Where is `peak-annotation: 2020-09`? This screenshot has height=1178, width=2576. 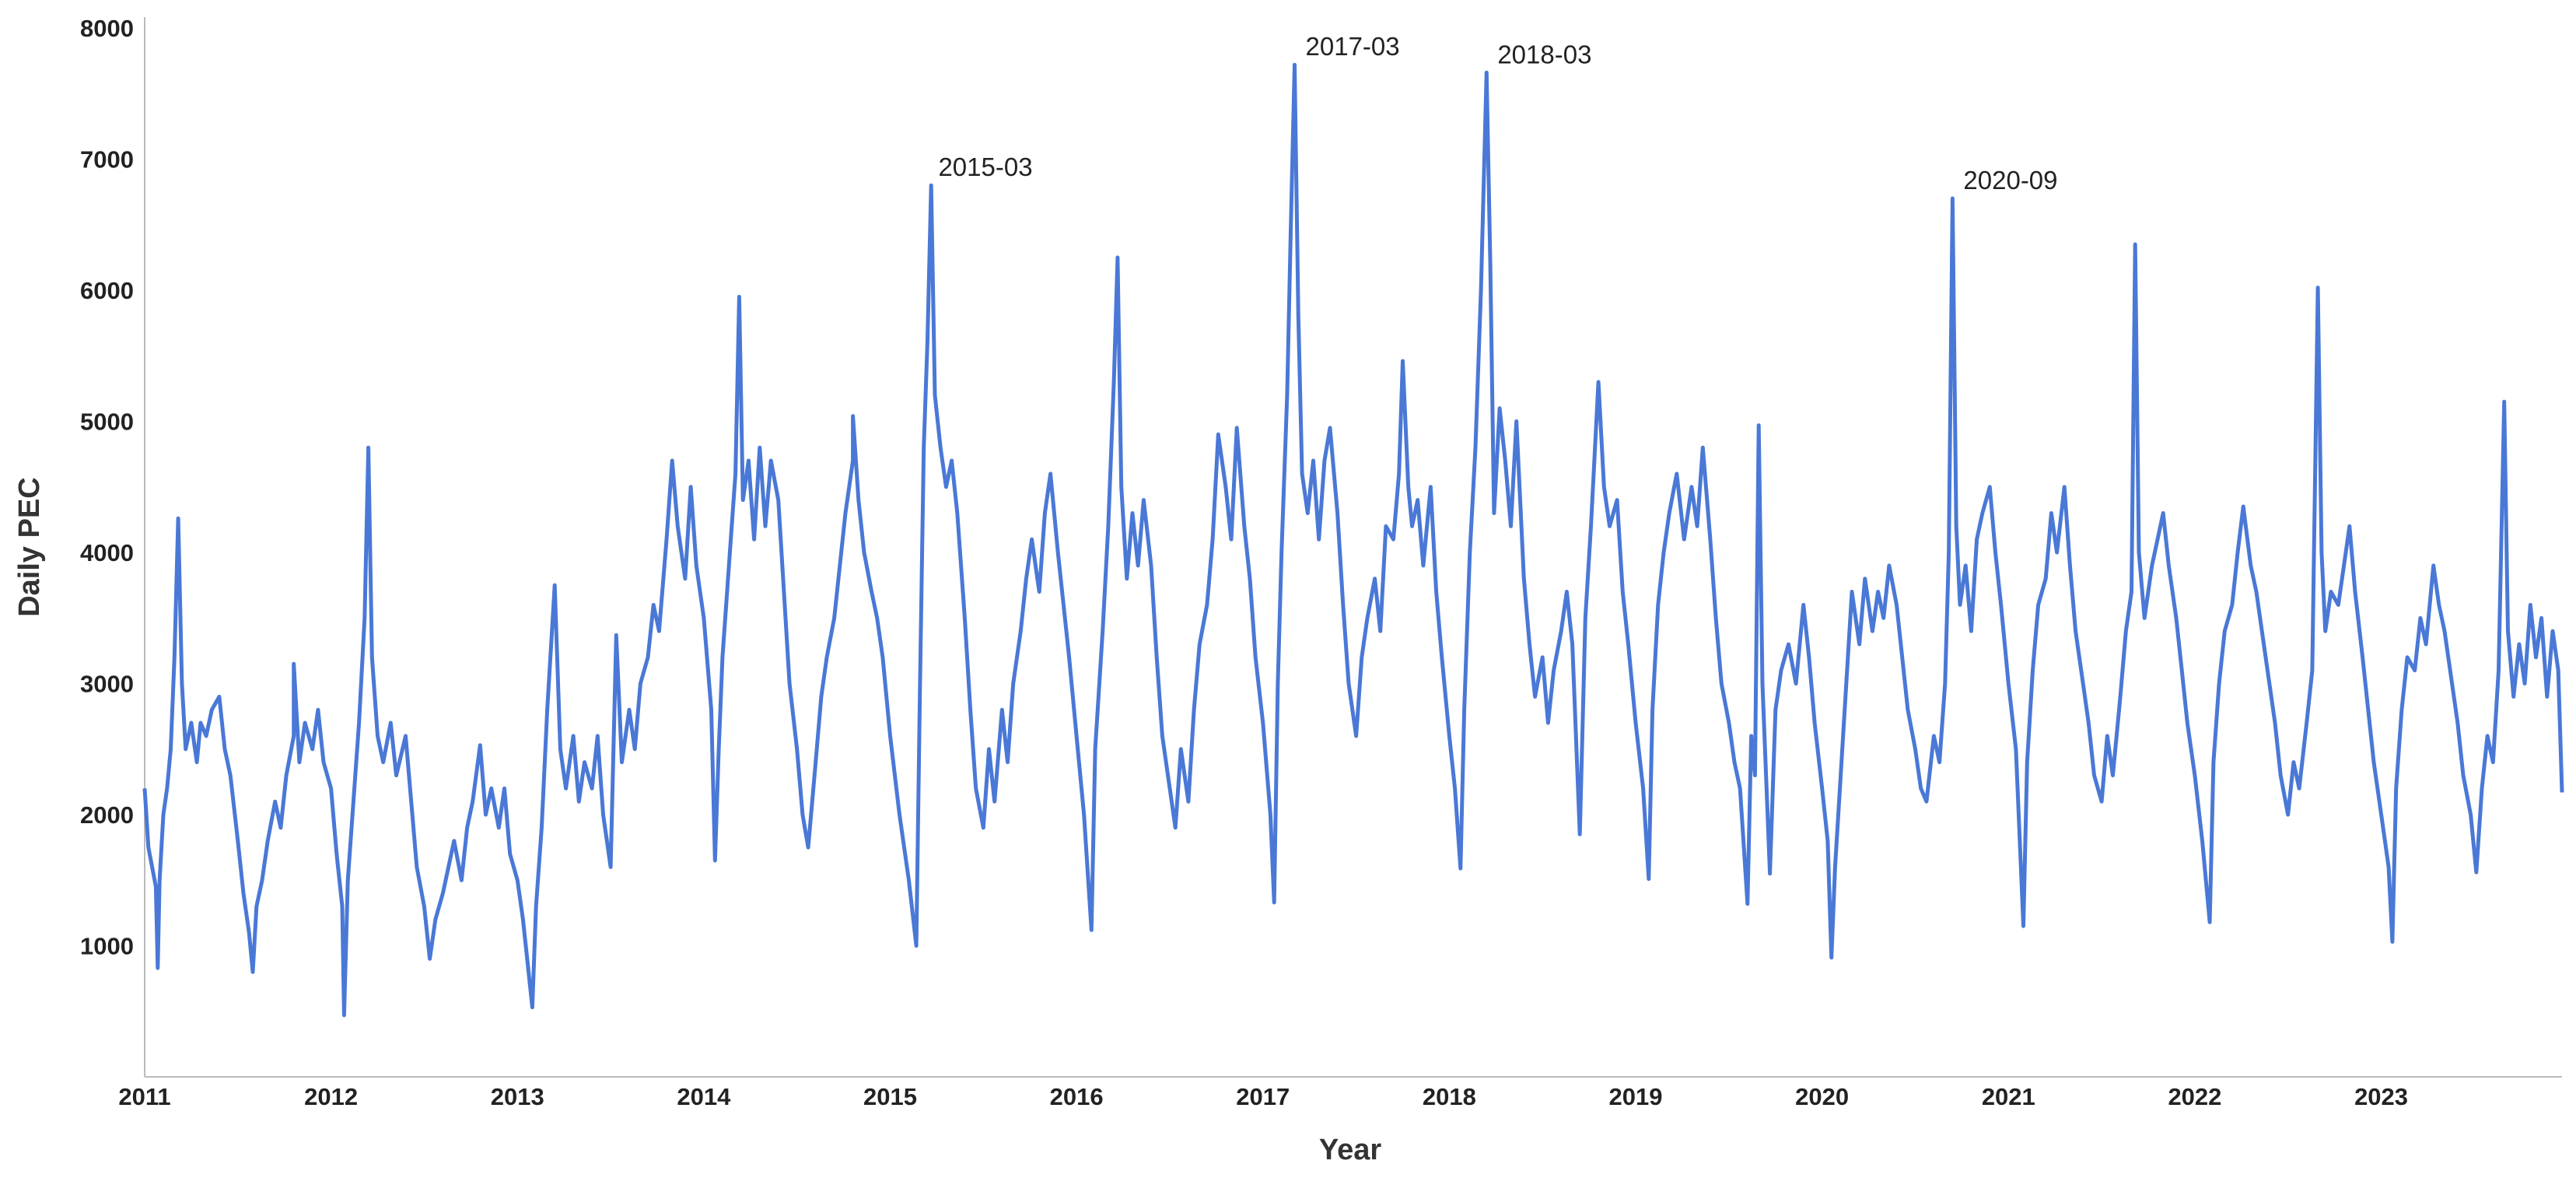 peak-annotation: 2020-09 is located at coordinates (2010, 180).